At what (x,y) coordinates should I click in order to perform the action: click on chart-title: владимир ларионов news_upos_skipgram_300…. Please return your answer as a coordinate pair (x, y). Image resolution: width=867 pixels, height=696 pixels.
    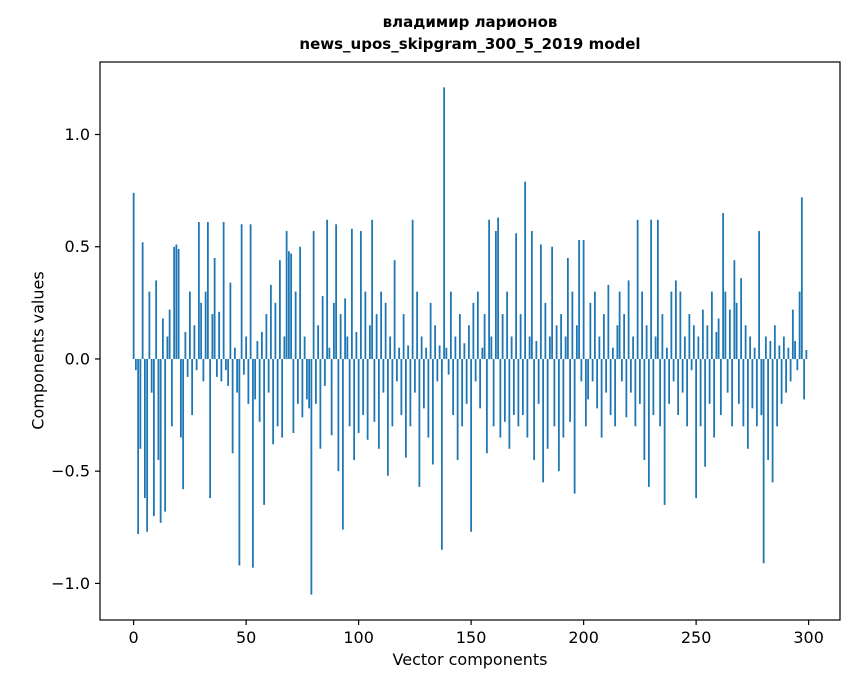
    Looking at the image, I should click on (470, 34).